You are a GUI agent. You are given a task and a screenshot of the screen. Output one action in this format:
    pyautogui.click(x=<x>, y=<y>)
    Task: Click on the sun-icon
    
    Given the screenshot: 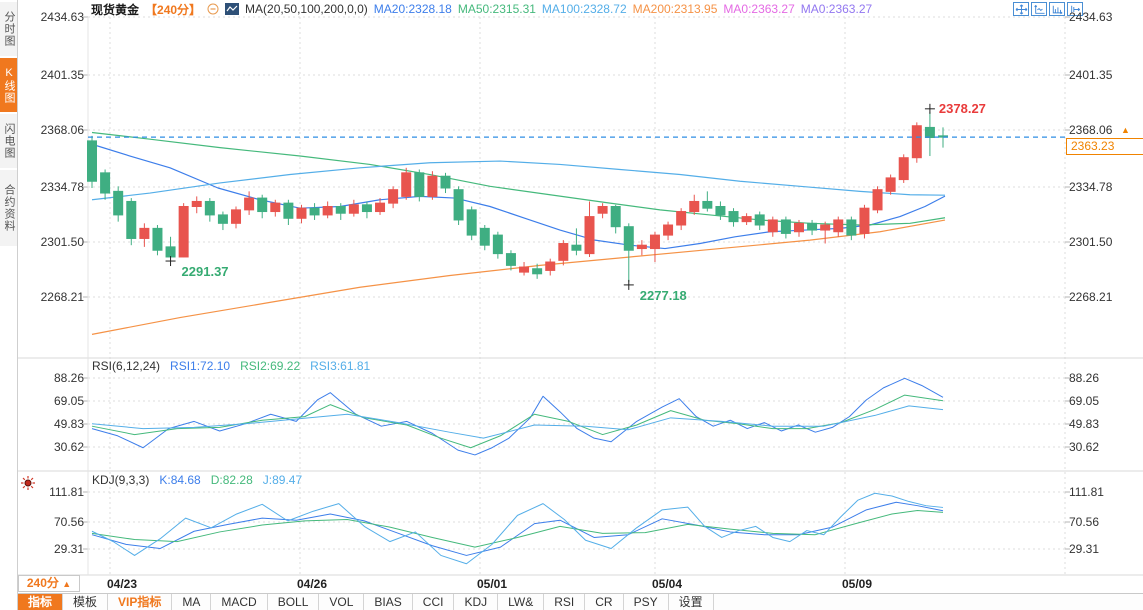 What is the action you would take?
    pyautogui.click(x=28, y=485)
    